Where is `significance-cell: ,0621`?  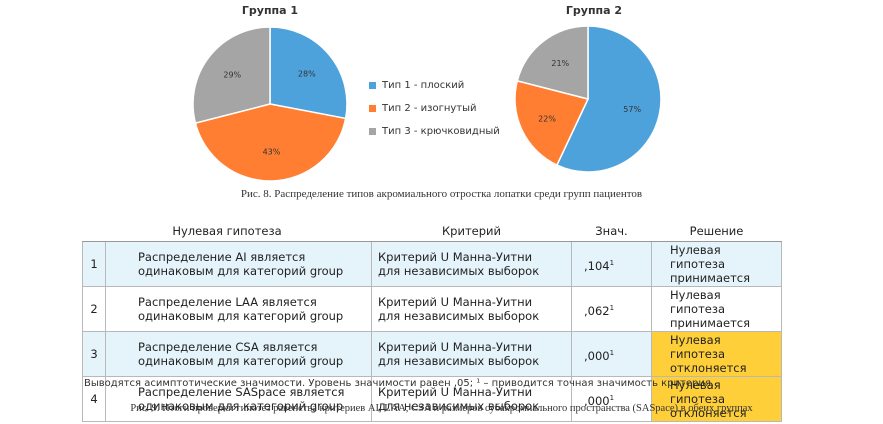 significance-cell: ,0621 is located at coordinates (611, 309).